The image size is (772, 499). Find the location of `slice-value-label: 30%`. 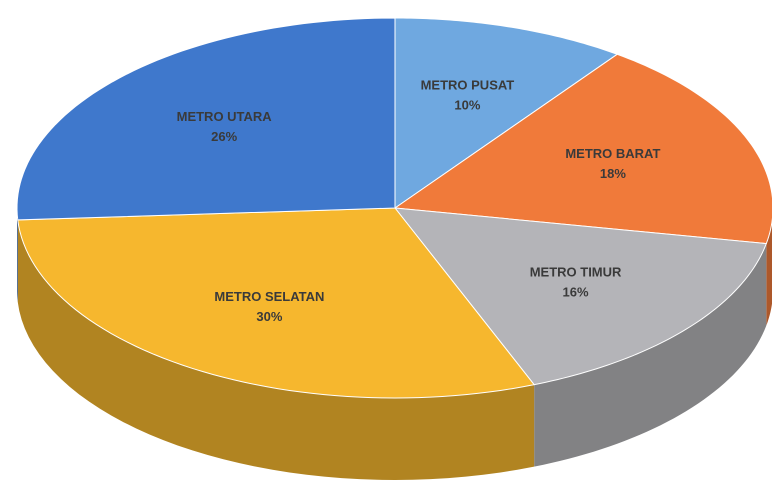

slice-value-label: 30% is located at coordinates (269, 316).